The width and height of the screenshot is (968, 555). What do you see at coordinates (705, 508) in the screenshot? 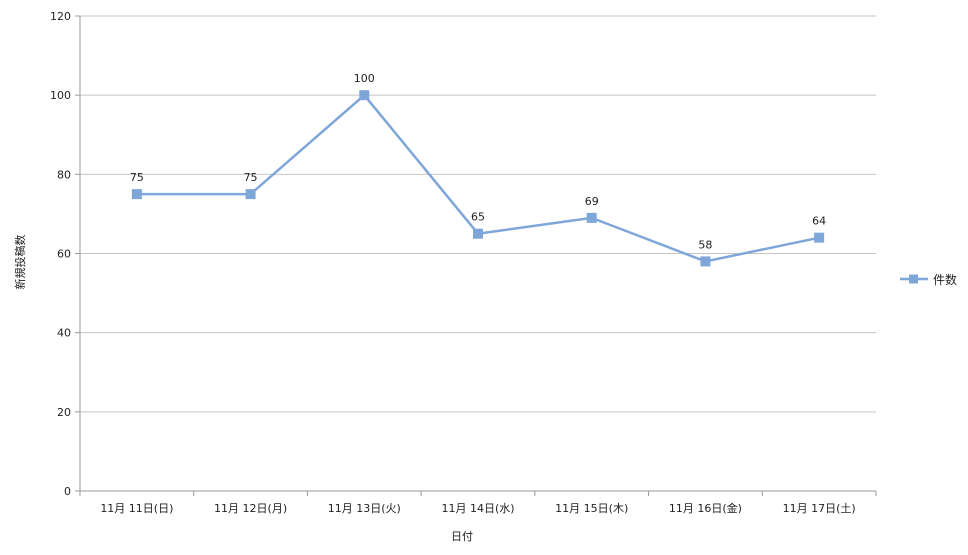
I see `x-tick-label: 11月 16日(金)` at bounding box center [705, 508].